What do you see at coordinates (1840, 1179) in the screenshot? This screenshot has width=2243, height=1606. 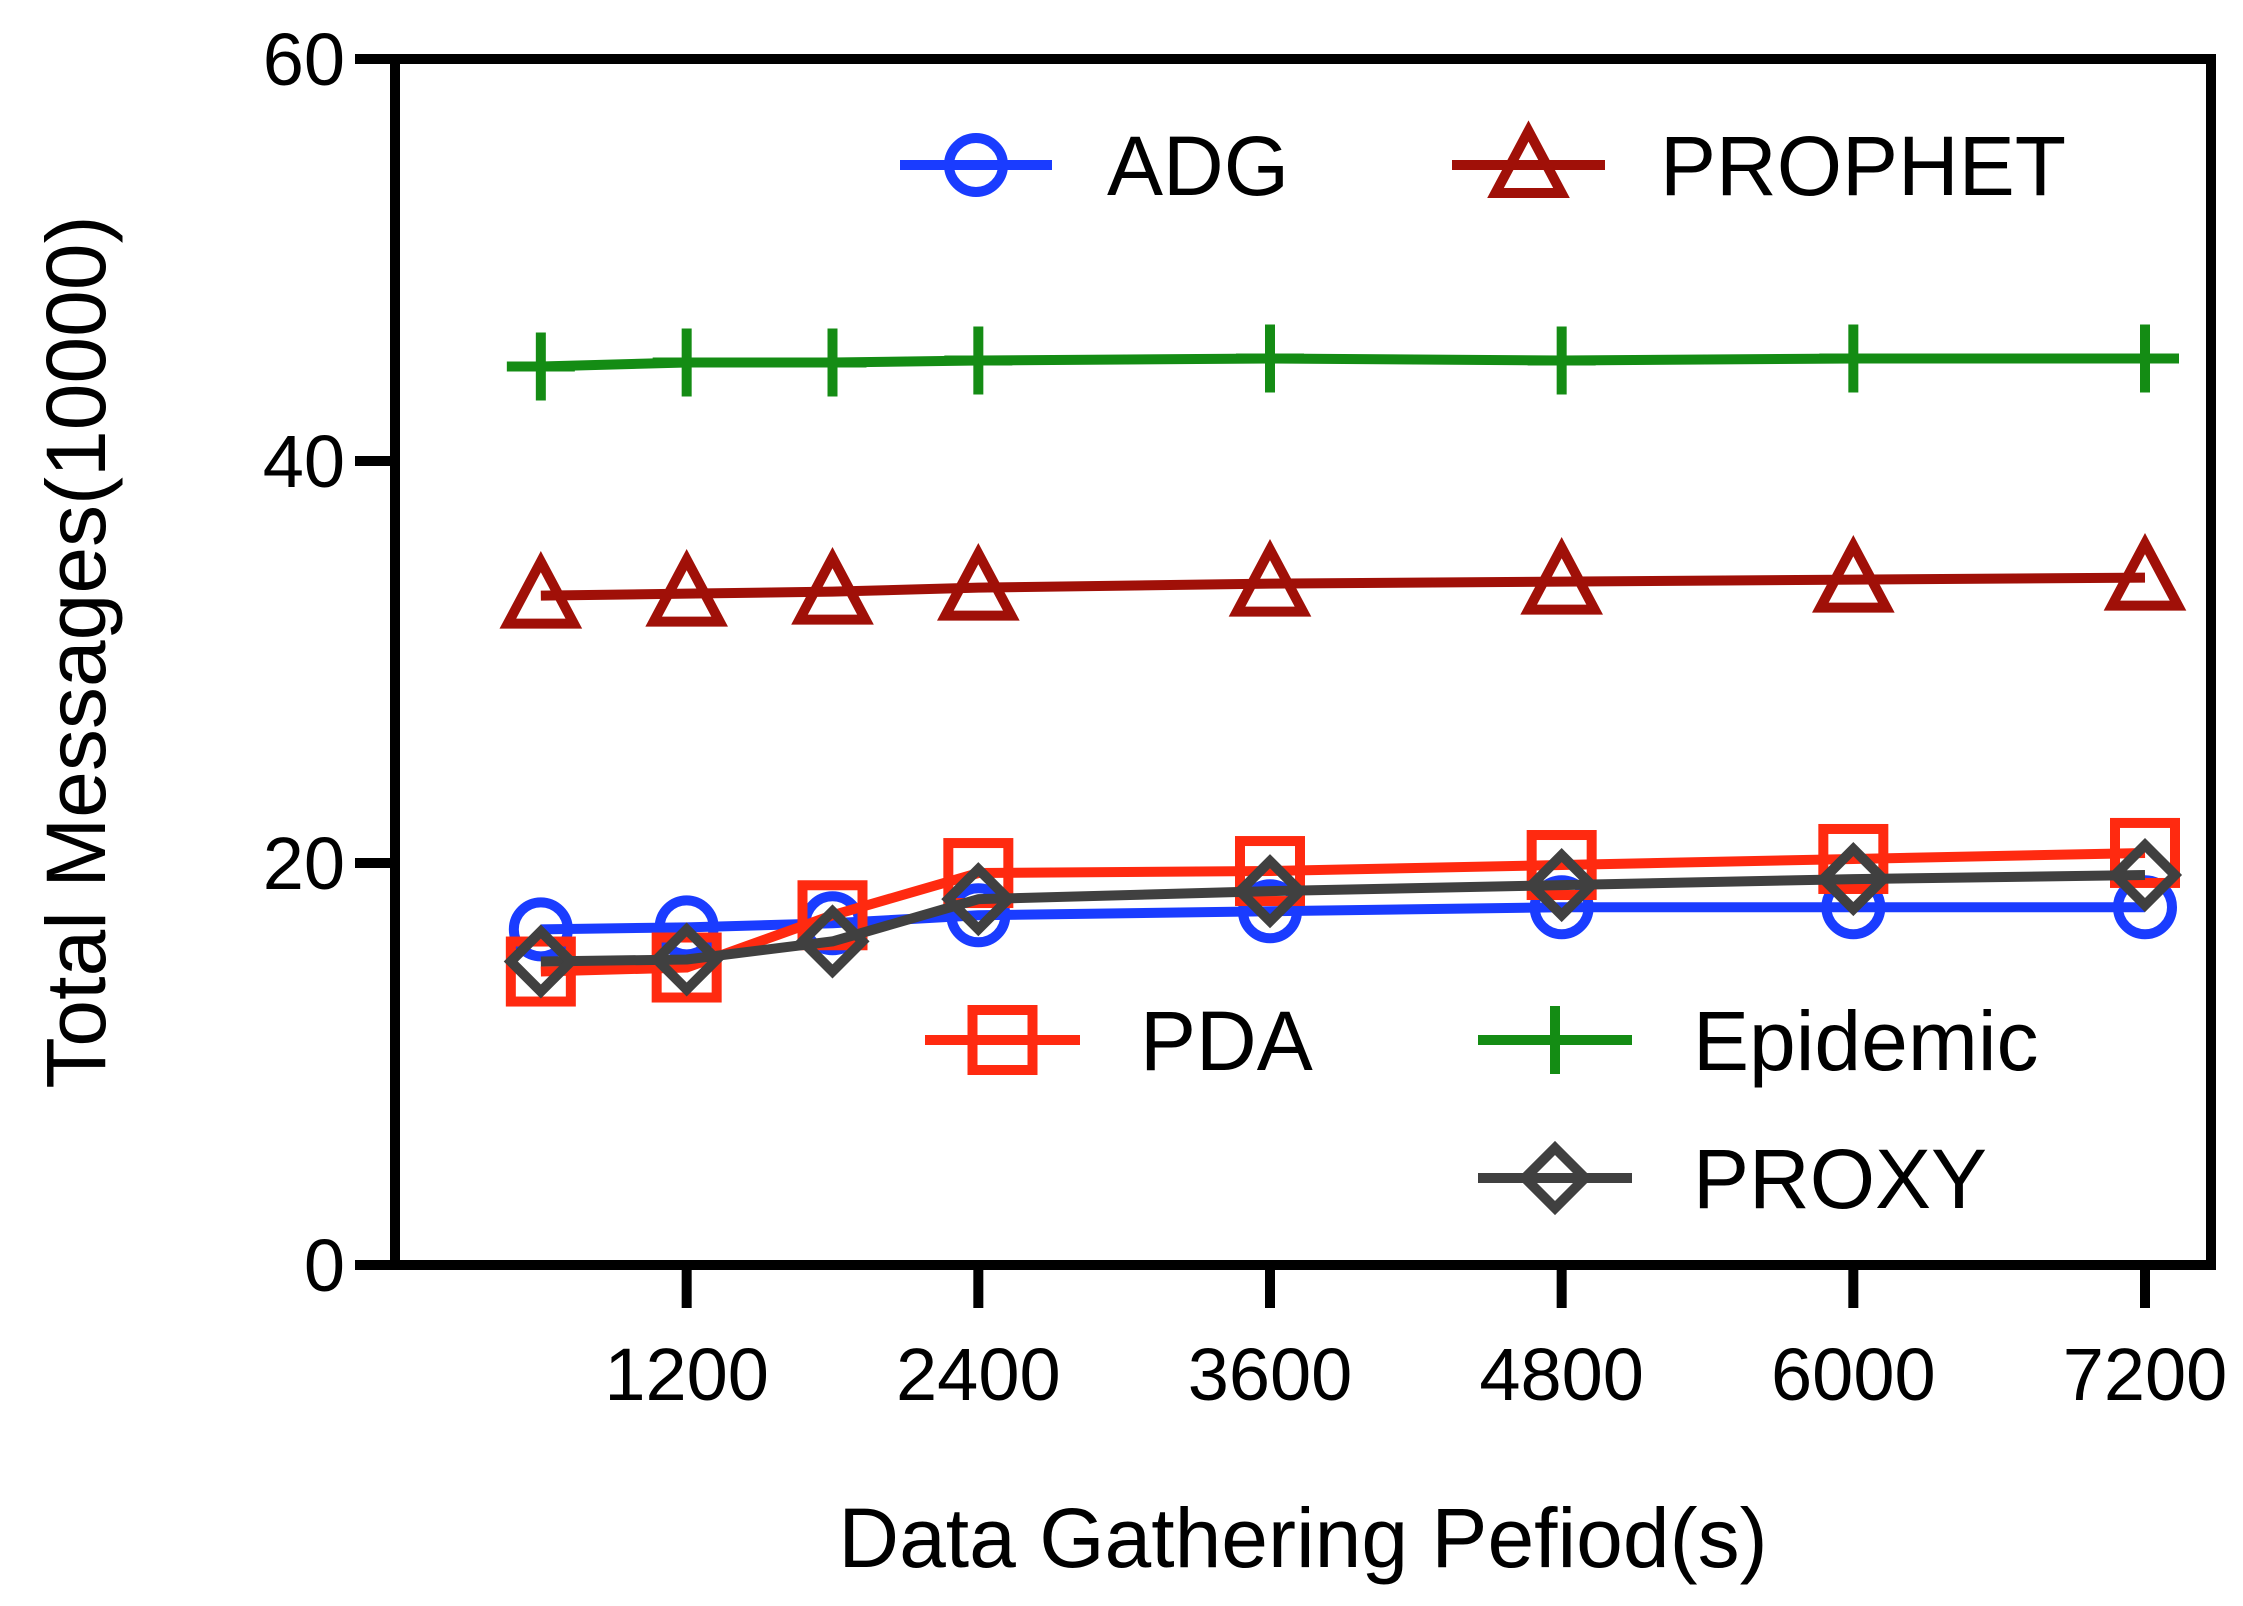 I see `legend-label-proxy: PROXY` at bounding box center [1840, 1179].